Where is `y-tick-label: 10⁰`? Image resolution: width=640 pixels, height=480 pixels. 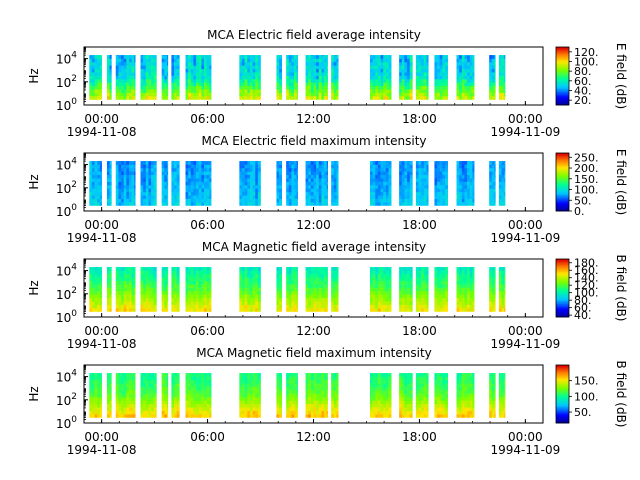
y-tick-label: 10⁰ is located at coordinates (66, 105).